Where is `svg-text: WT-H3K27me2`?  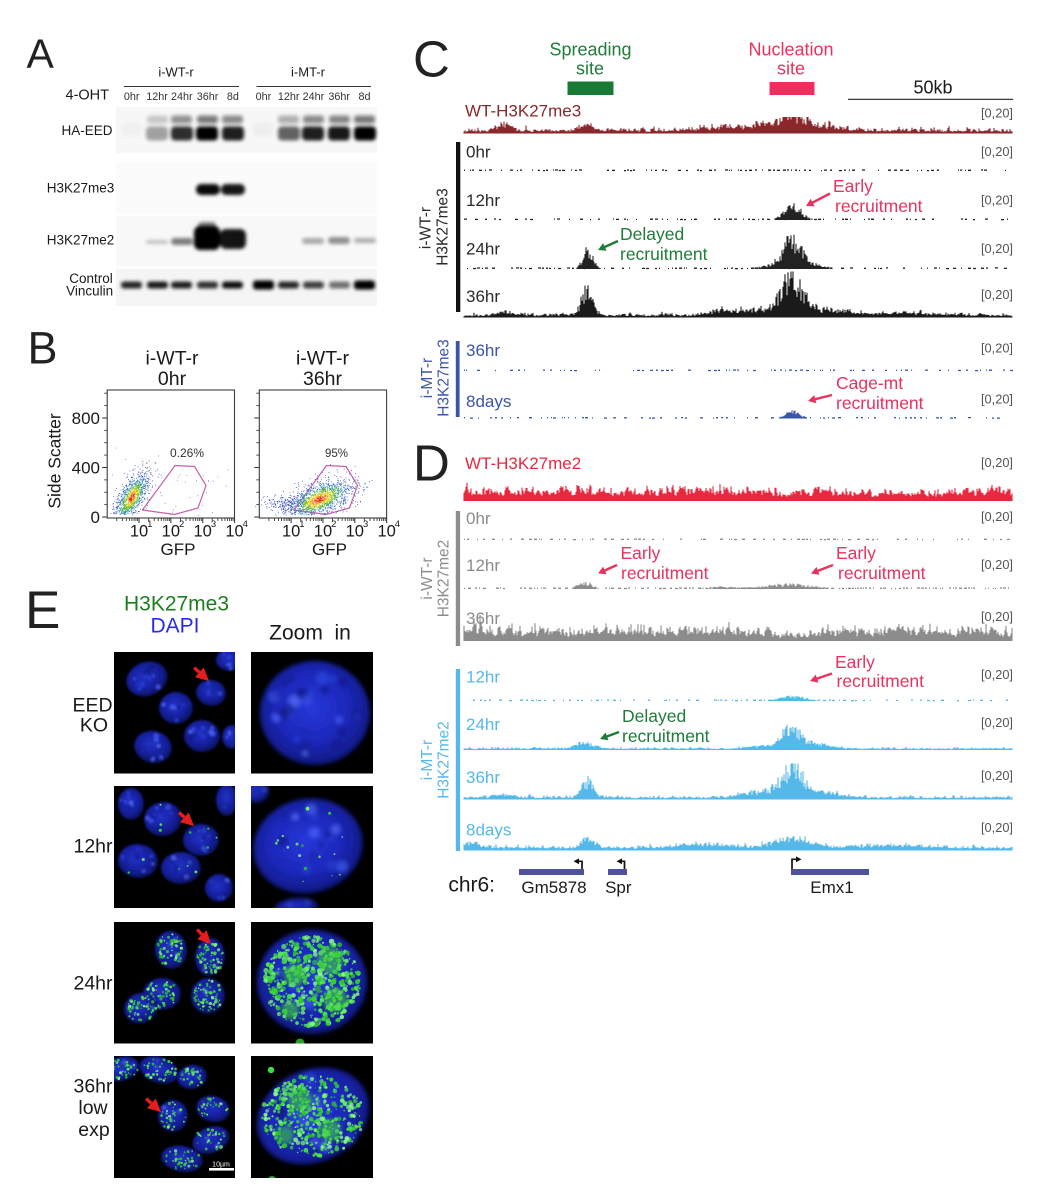 svg-text: WT-H3K27me2 is located at coordinates (523, 463).